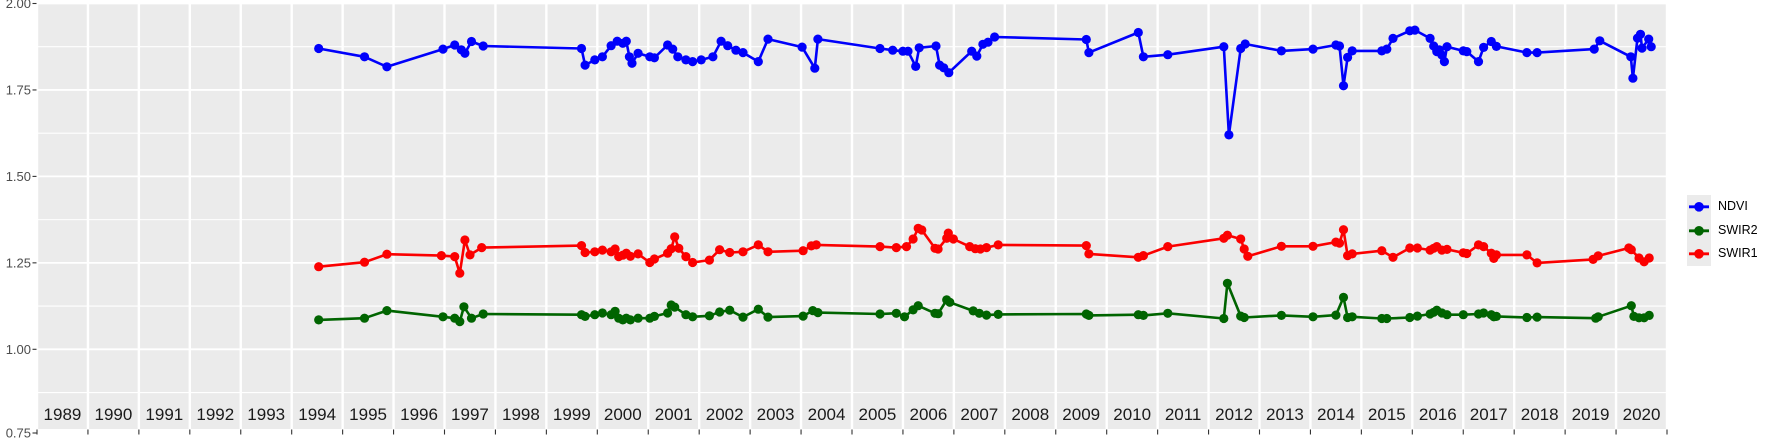 This screenshot has width=1773, height=442. Describe the element at coordinates (979, 414) in the screenshot. I see `x-axis-year-label: 2007` at that location.